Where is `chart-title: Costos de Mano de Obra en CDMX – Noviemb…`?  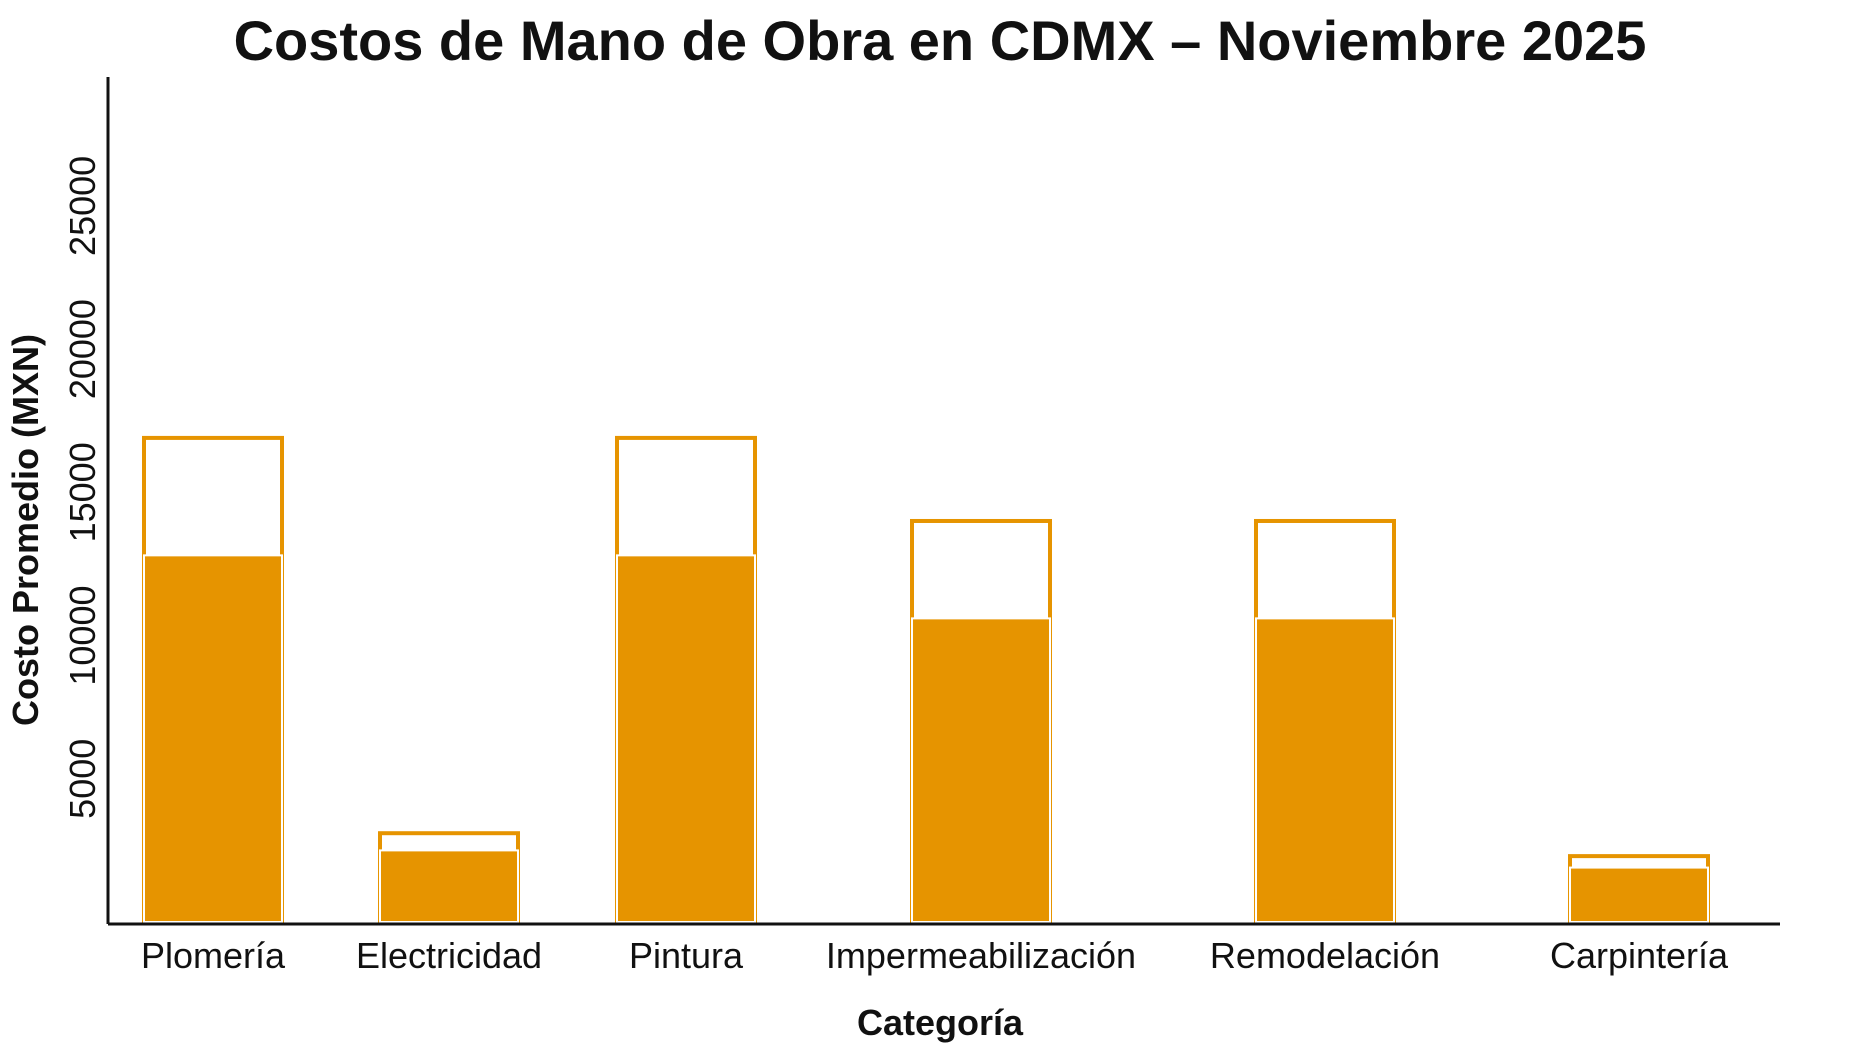
chart-title: Costos de Mano de Obra en CDMX – Noviemb… is located at coordinates (940, 40).